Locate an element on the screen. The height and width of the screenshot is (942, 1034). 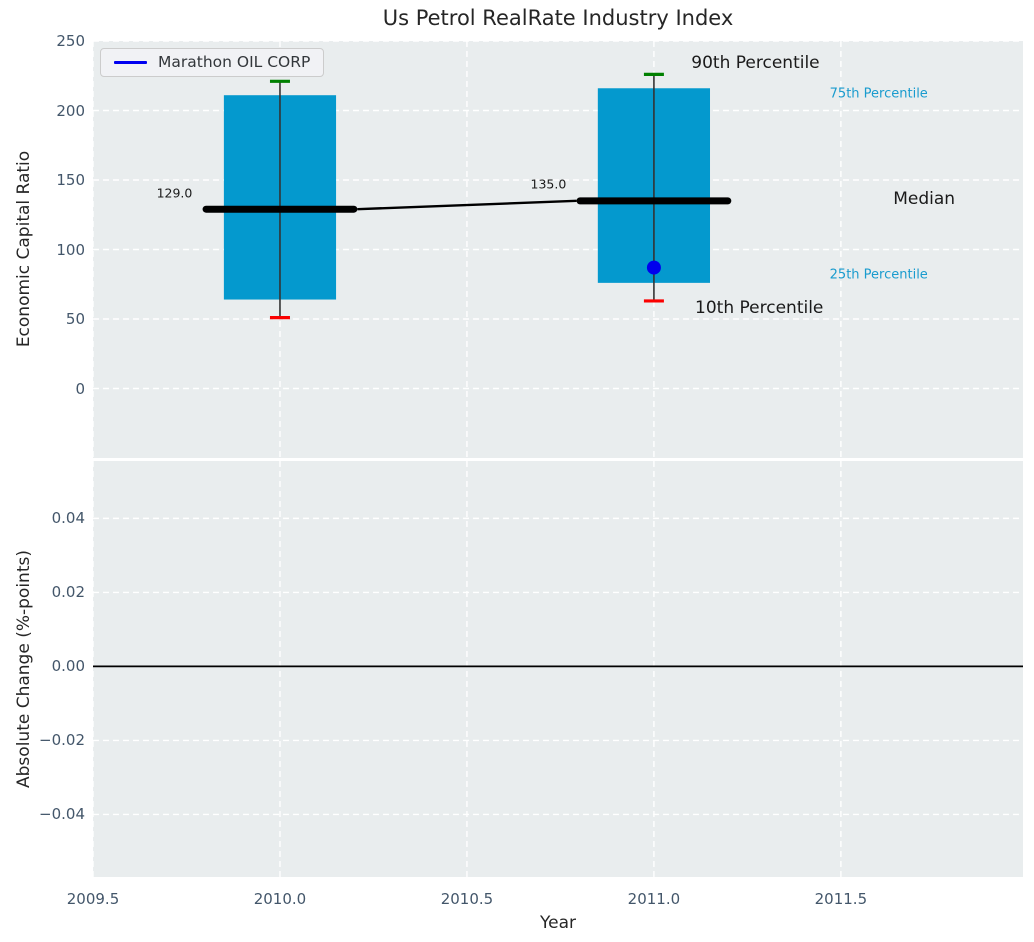
annotation-129-0: 129.0 is located at coordinates (174, 192).